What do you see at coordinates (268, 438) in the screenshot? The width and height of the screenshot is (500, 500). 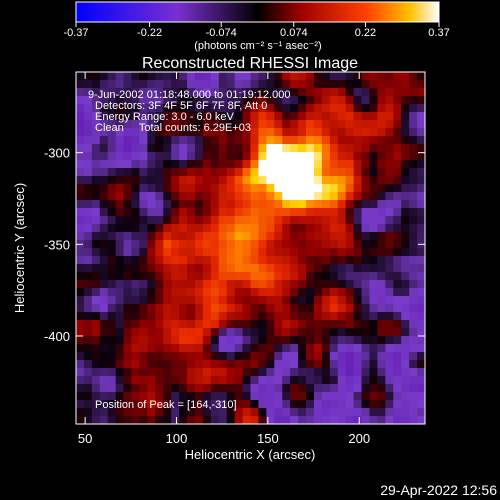 I see `x-tick-label: 150` at bounding box center [268, 438].